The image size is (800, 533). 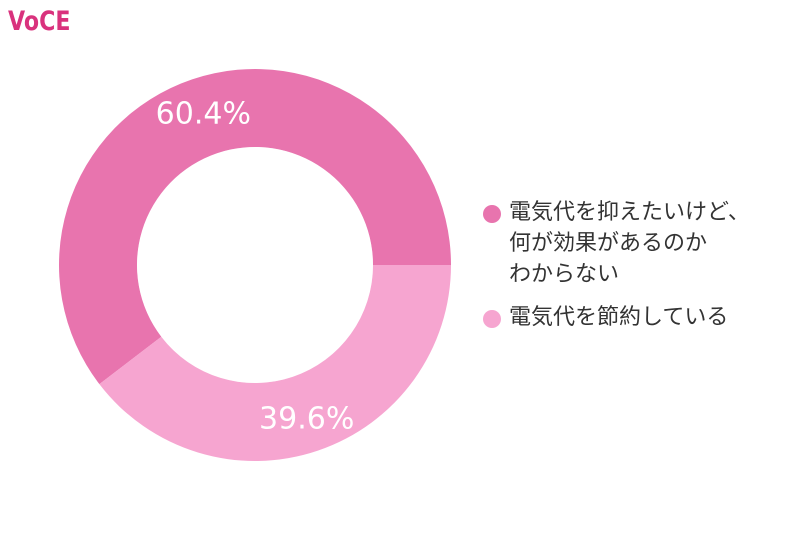 What do you see at coordinates (39, 21) in the screenshot?
I see `brand-logo: VoCE` at bounding box center [39, 21].